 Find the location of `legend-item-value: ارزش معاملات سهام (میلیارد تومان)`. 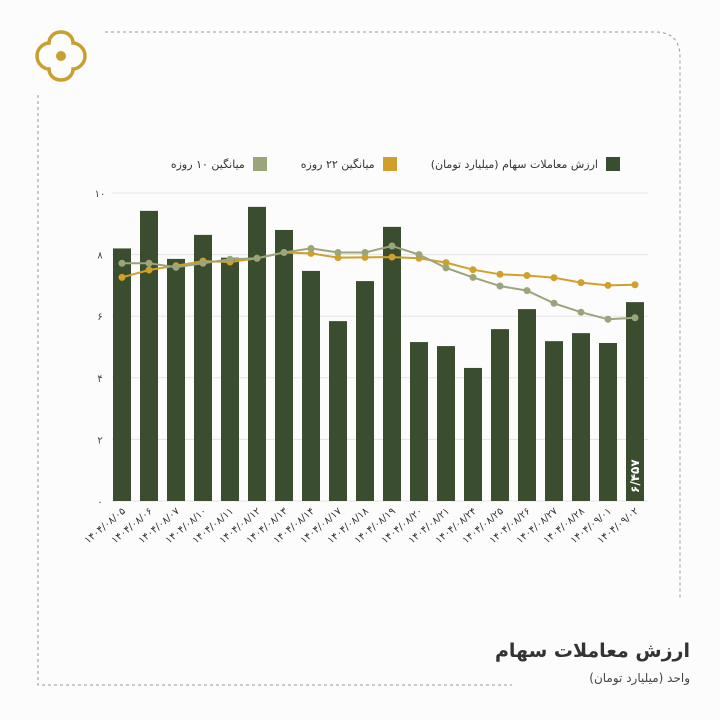

legend-item-value: ارزش معاملات سهام (میلیارد تومان) is located at coordinates (525, 164).